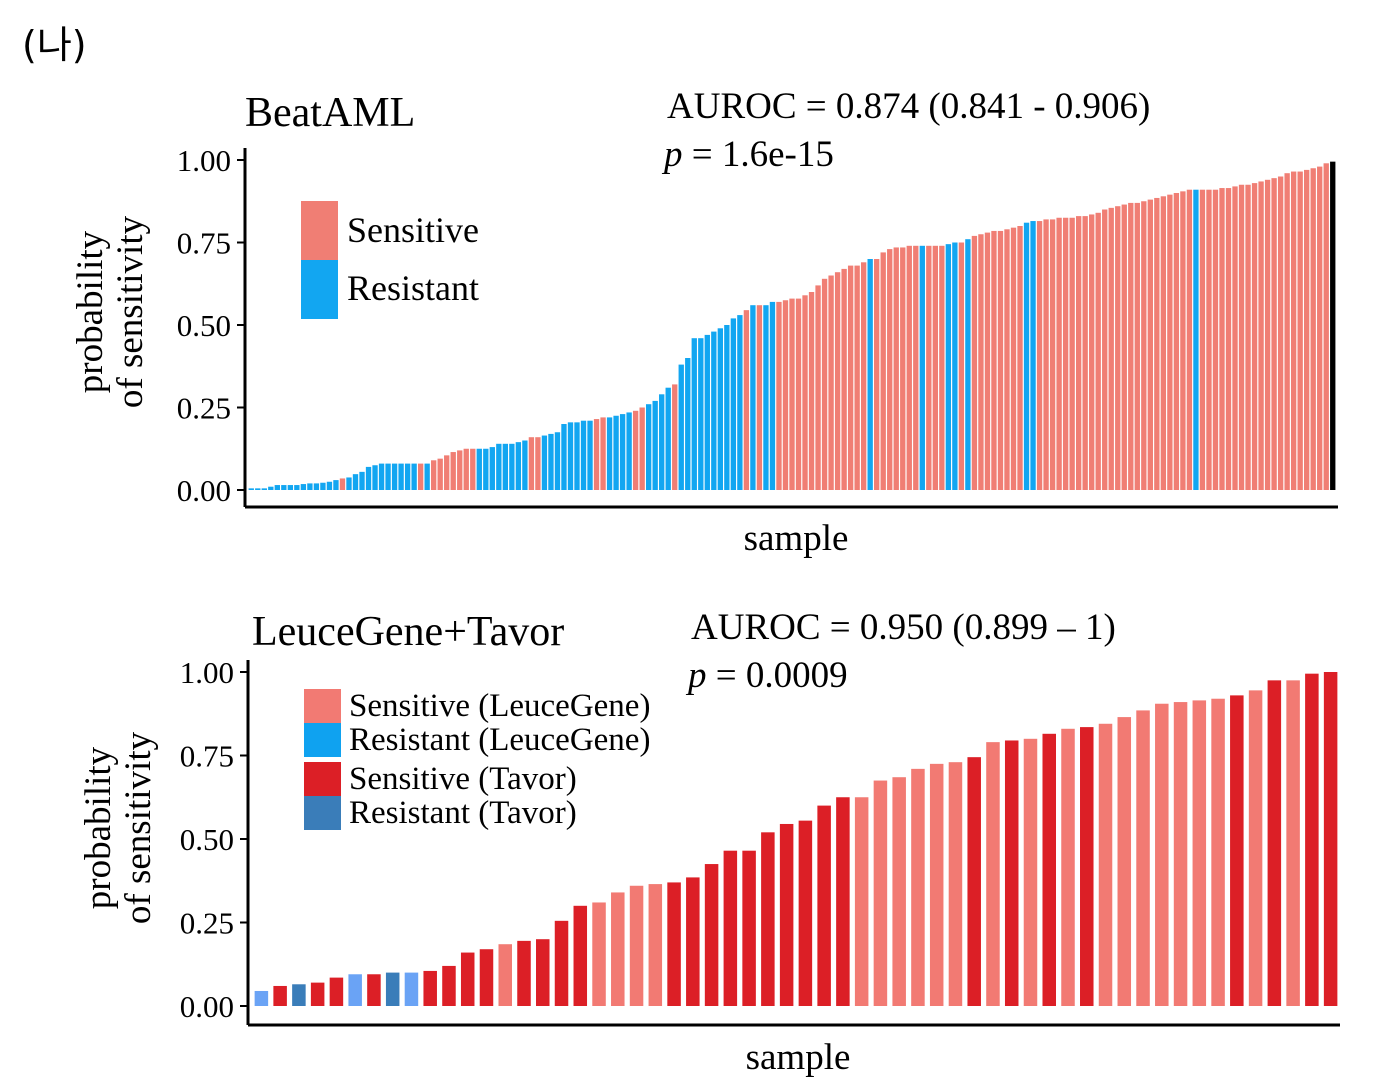 The image size is (1398, 1089). Describe the element at coordinates (90, 311) in the screenshot. I see `y-axis-title-line1: probability` at that location.